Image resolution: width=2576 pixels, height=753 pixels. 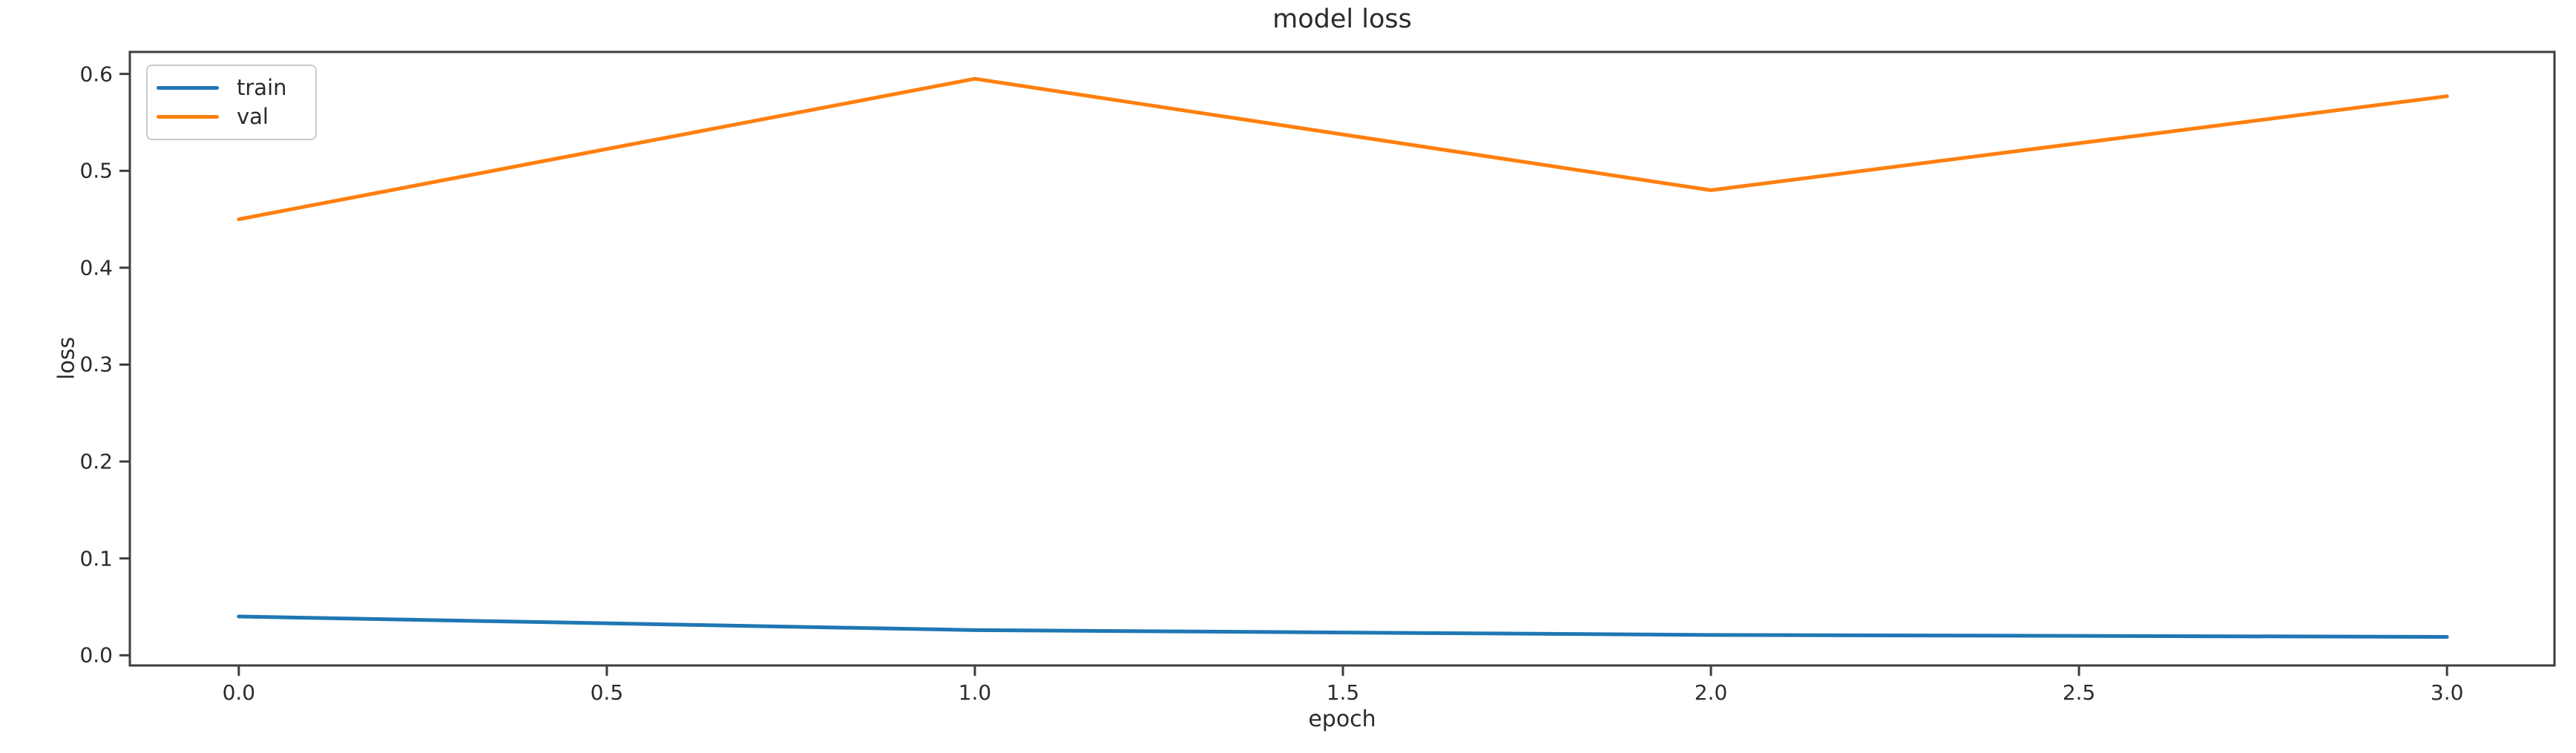 What do you see at coordinates (975, 692) in the screenshot?
I see `x-tick-label-1.0: 1.0` at bounding box center [975, 692].